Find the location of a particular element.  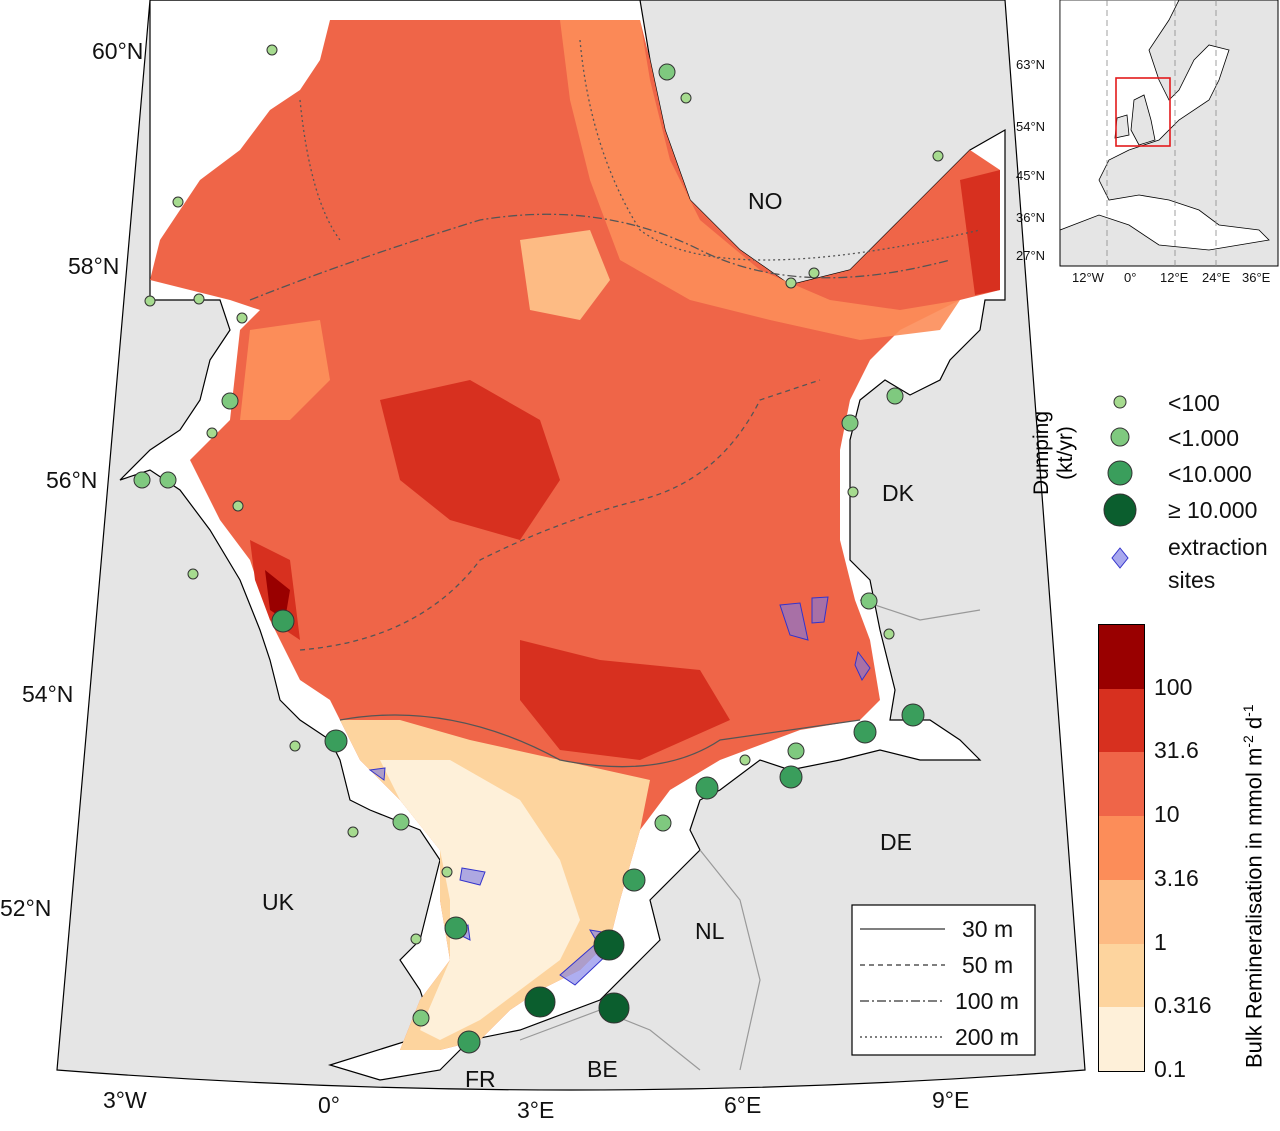

colorbar-tick-label: 10 is located at coordinates (1167, 814).